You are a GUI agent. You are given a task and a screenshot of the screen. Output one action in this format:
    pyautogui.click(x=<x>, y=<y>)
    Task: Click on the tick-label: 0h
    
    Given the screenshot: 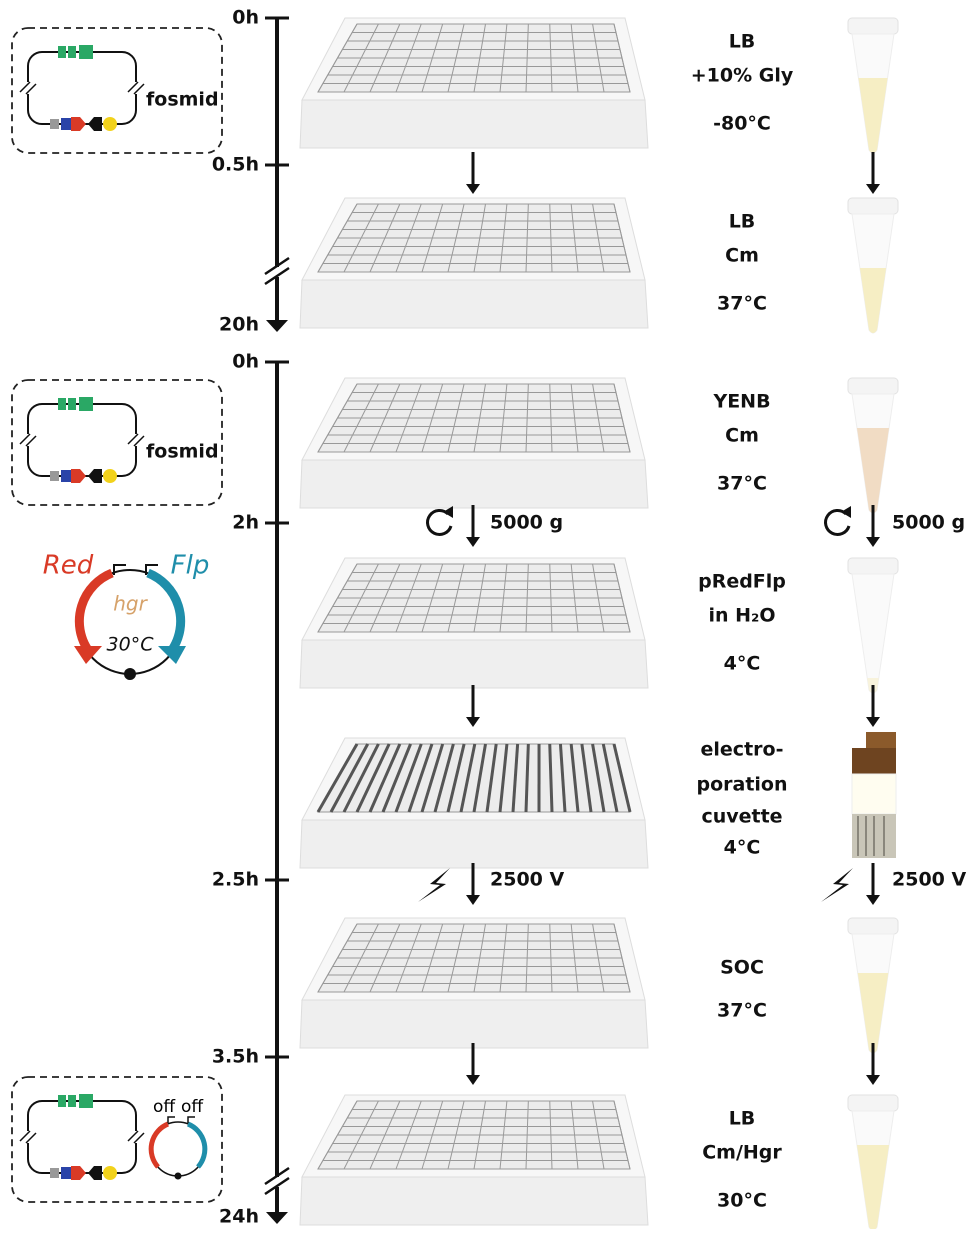 What is the action you would take?
    pyautogui.click(x=245, y=362)
    